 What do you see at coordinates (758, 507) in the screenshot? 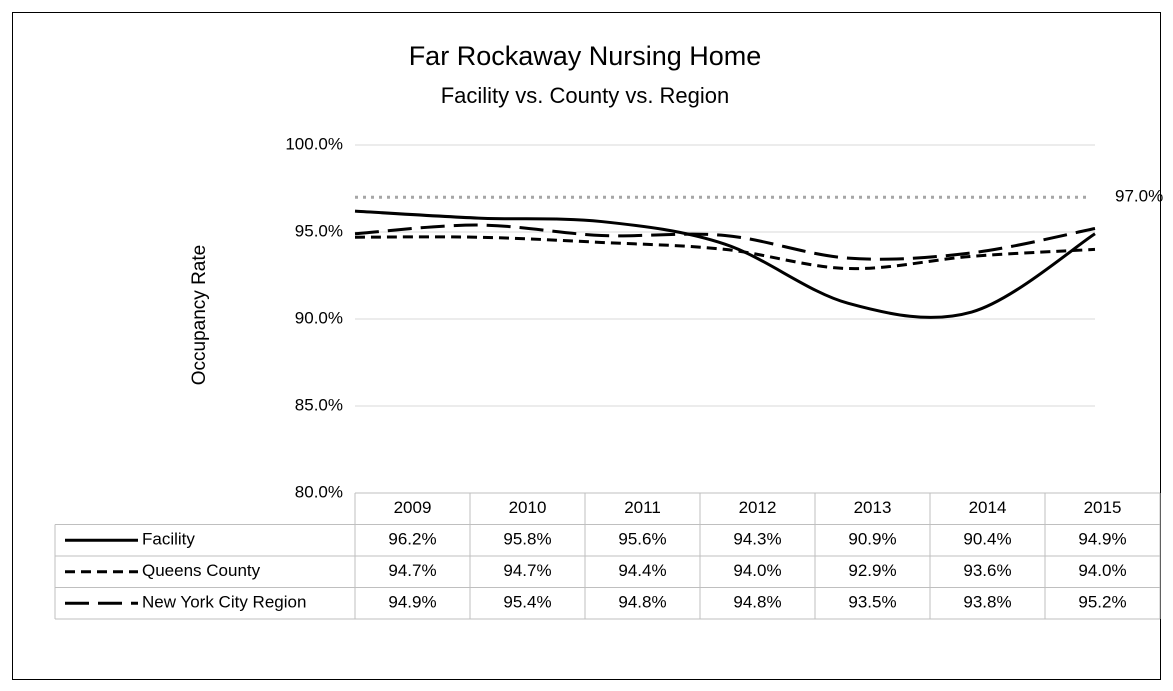
I see `x-tick-label: 2012` at bounding box center [758, 507].